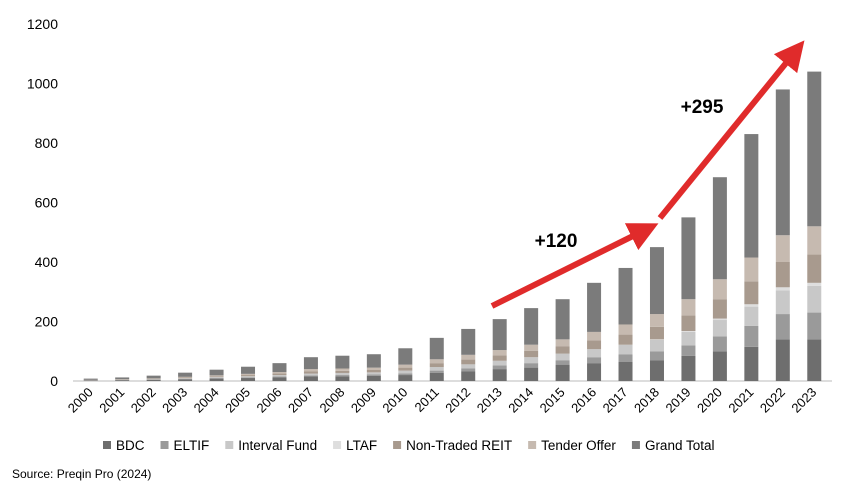 The image size is (842, 492). I want to click on legend-label: Non-Traded REIT, so click(459, 445).